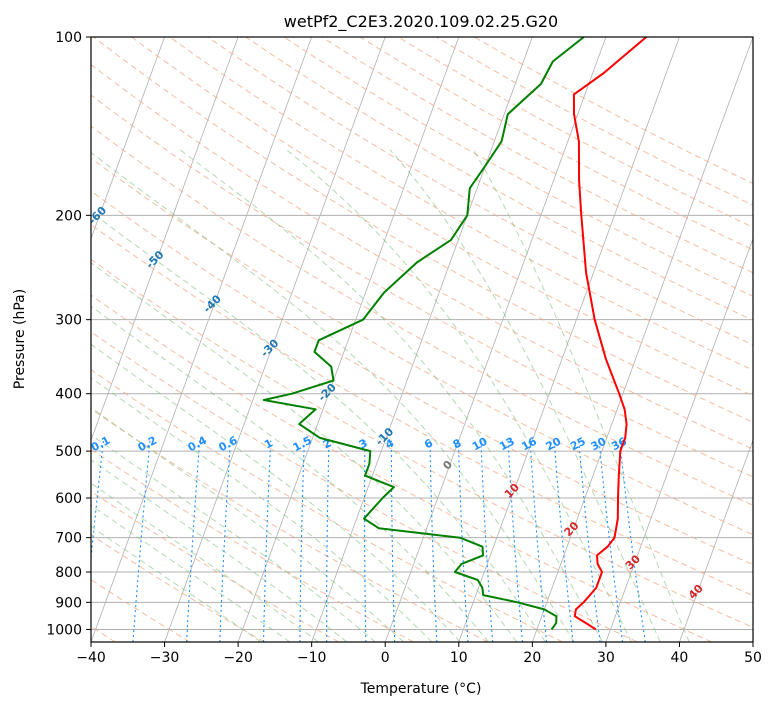 The image size is (775, 708). What do you see at coordinates (68, 321) in the screenshot?
I see `y-tick-label: 300` at bounding box center [68, 321].